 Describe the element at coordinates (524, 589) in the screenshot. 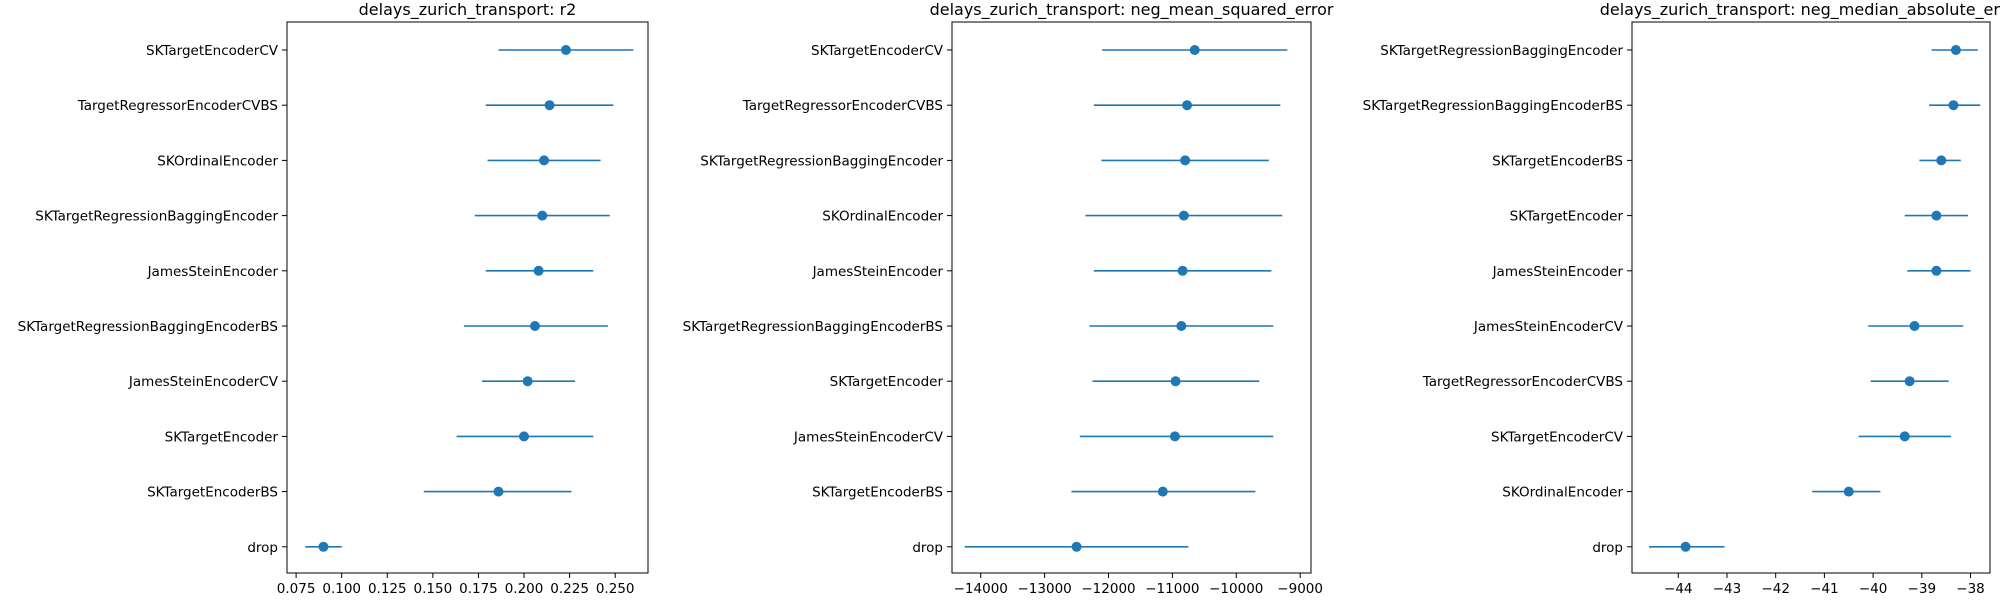

I see `x-tick-label: 0.200` at that location.